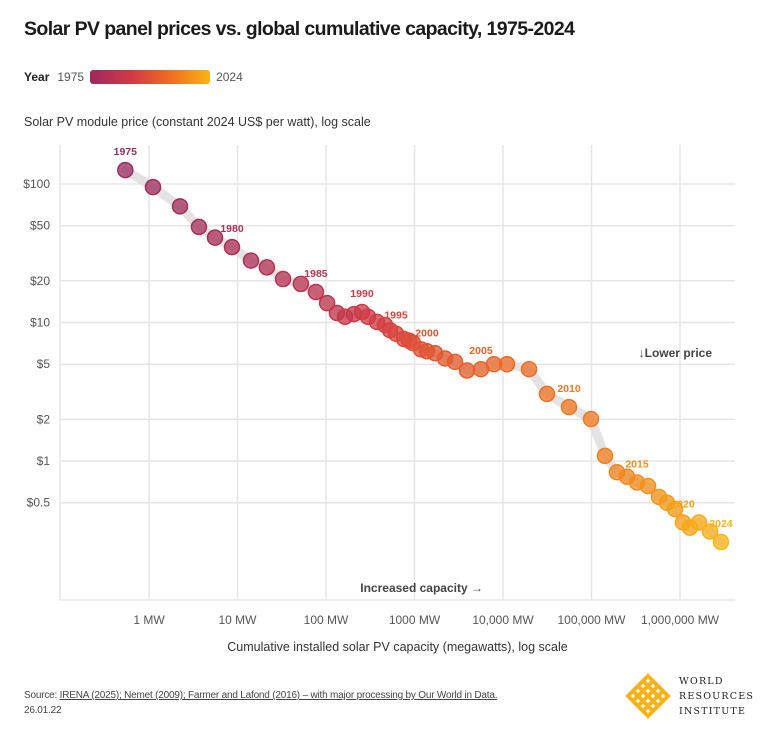 This screenshot has width=775, height=742. Describe the element at coordinates (721, 542) in the screenshot. I see `data-point-2024` at that location.